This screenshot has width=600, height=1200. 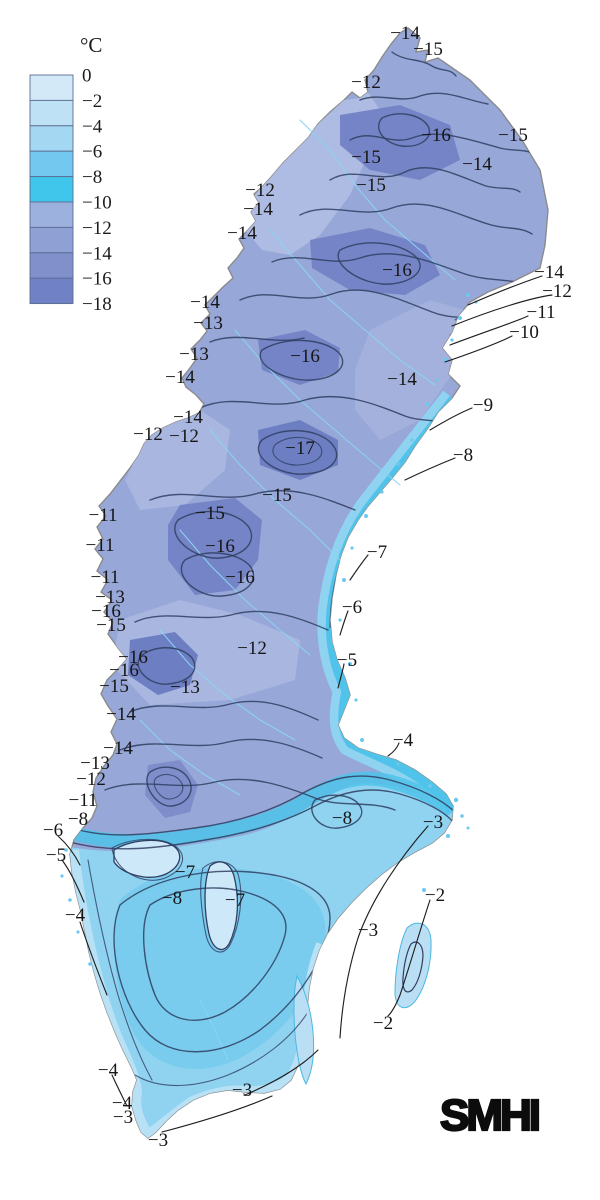 I want to click on legend-tick: 0, so click(x=87, y=76).